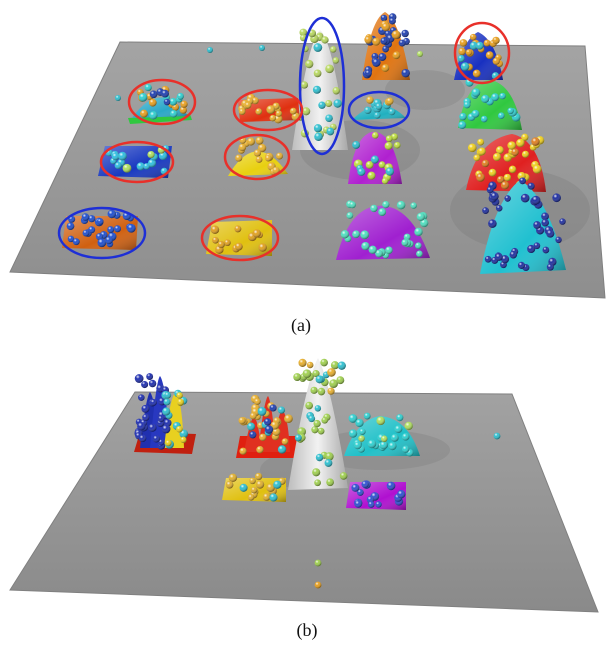  Describe the element at coordinates (386, 46) in the screenshot. I see `mound-orange-peak` at that location.